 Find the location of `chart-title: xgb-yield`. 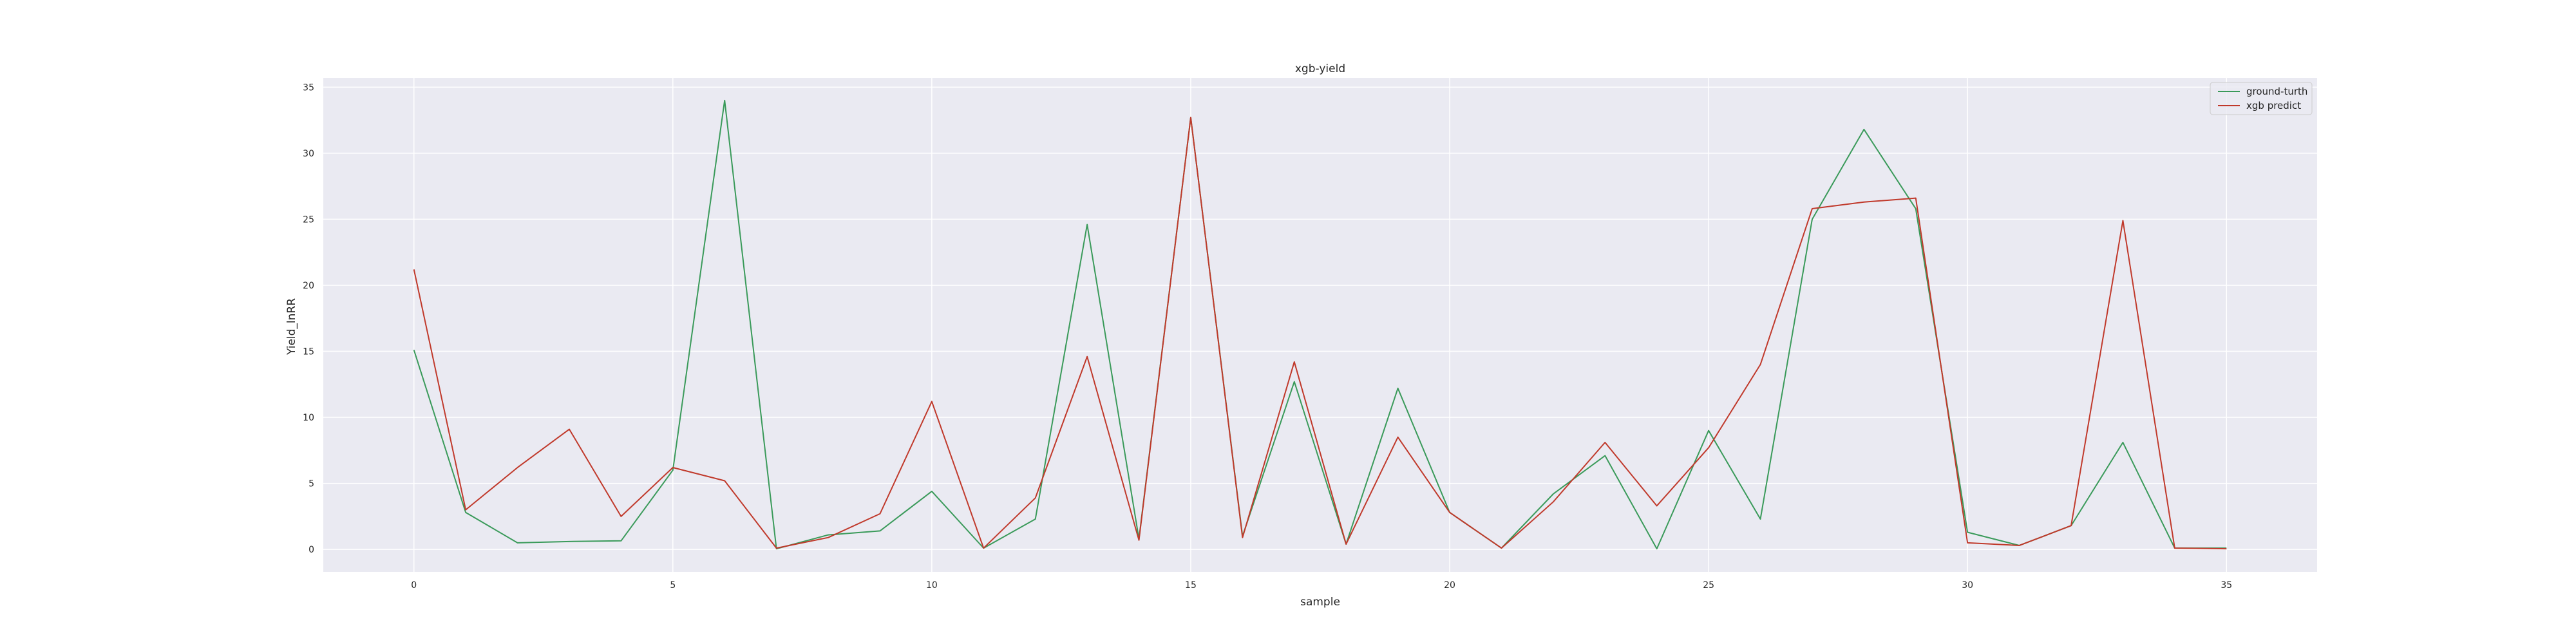

chart-title: xgb-yield is located at coordinates (1320, 68).